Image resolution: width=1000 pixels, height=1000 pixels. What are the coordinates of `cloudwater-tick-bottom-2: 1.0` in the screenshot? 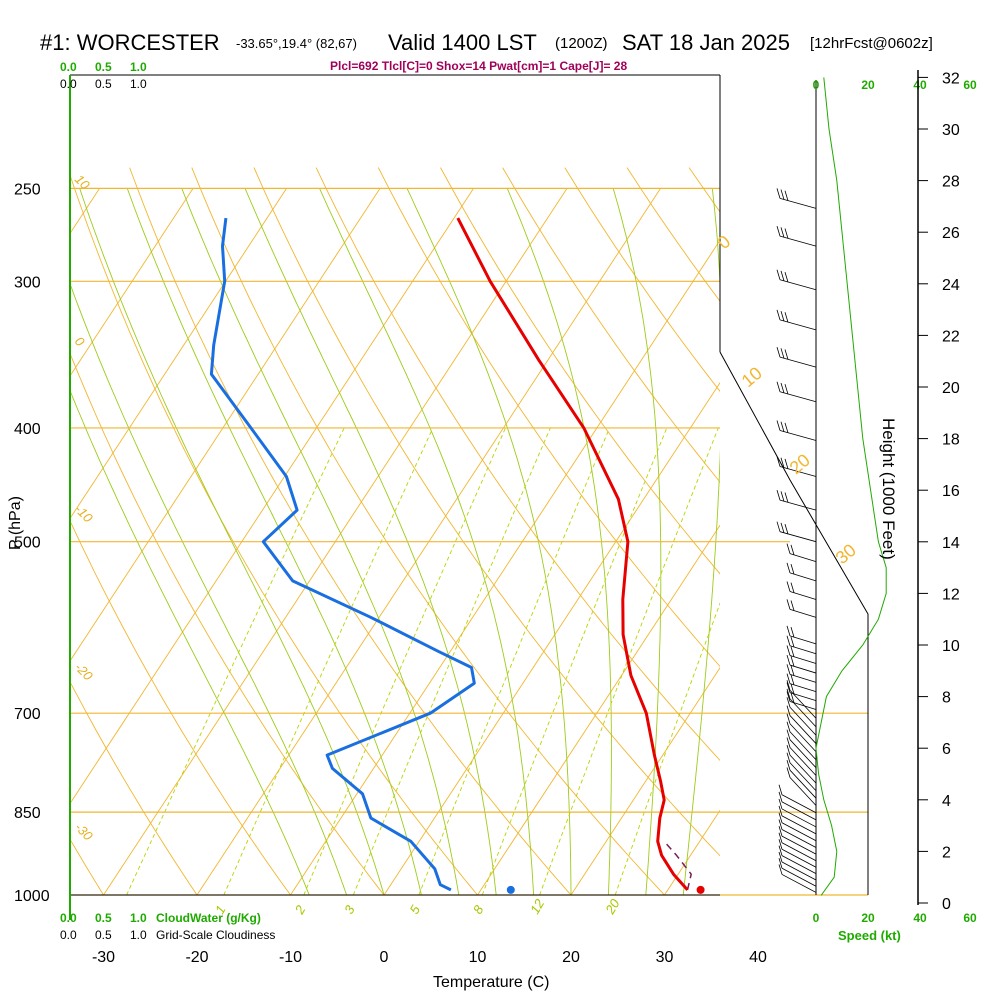 It's located at (138, 918).